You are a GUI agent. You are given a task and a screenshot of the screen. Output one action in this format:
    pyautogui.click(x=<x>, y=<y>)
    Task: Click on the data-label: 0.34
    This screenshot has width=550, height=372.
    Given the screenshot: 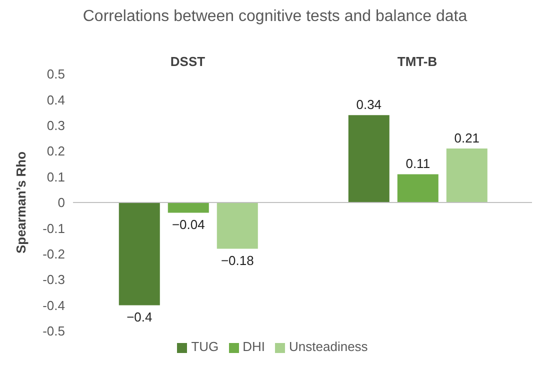 What is the action you would take?
    pyautogui.click(x=369, y=104)
    